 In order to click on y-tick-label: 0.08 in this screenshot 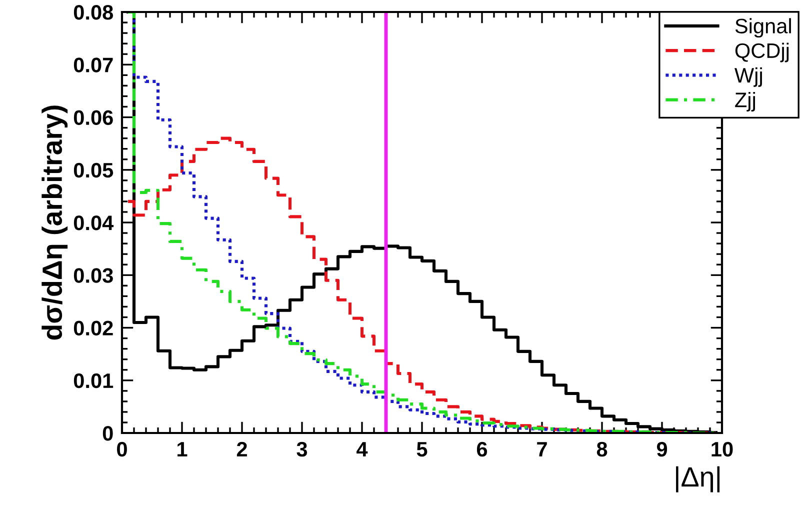, I will do `click(94, 12)`.